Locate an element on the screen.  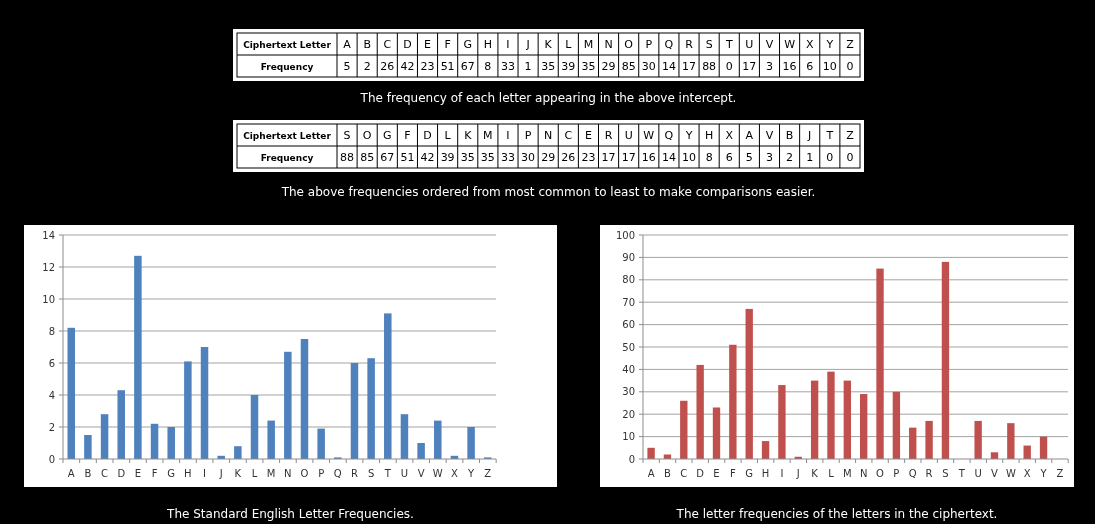
y-tick-label: 30 is located at coordinates (628, 392).